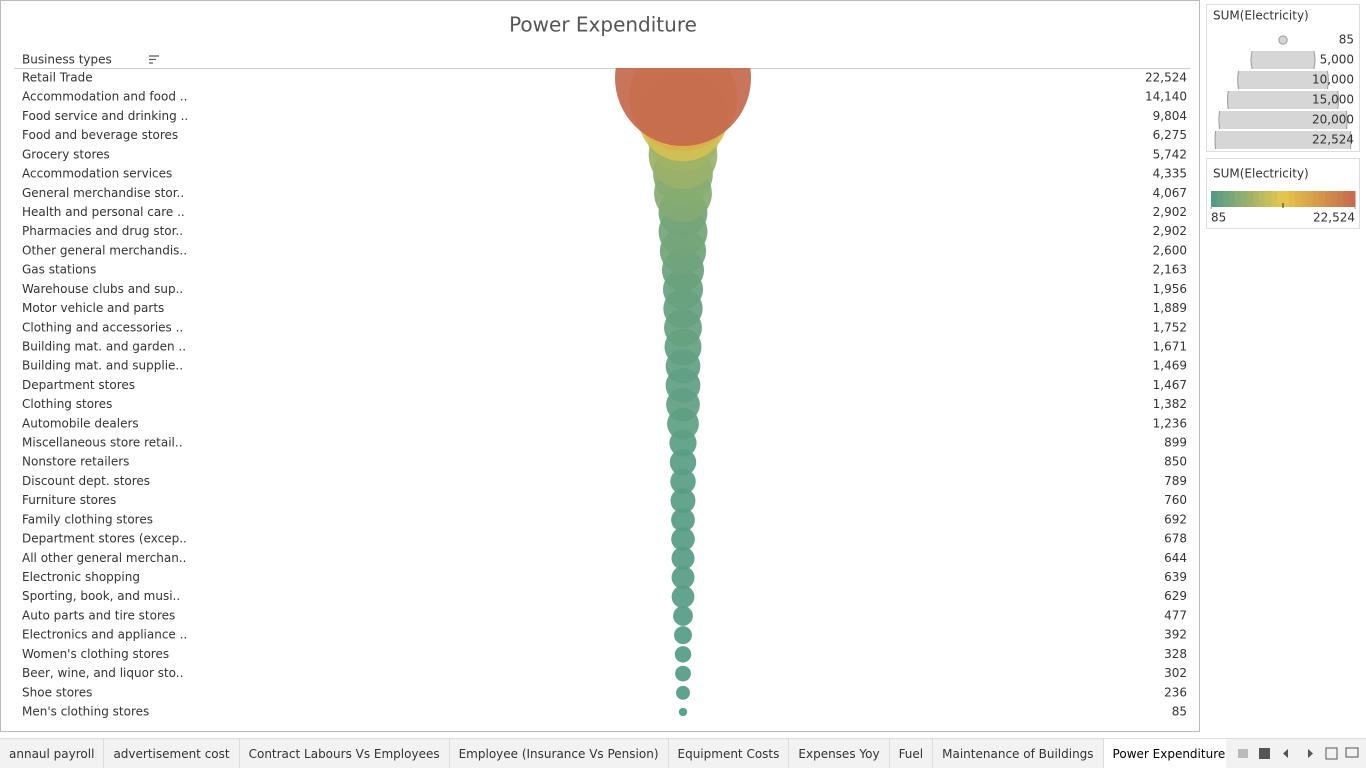  What do you see at coordinates (1175, 539) in the screenshot?
I see `value-label: 678` at bounding box center [1175, 539].